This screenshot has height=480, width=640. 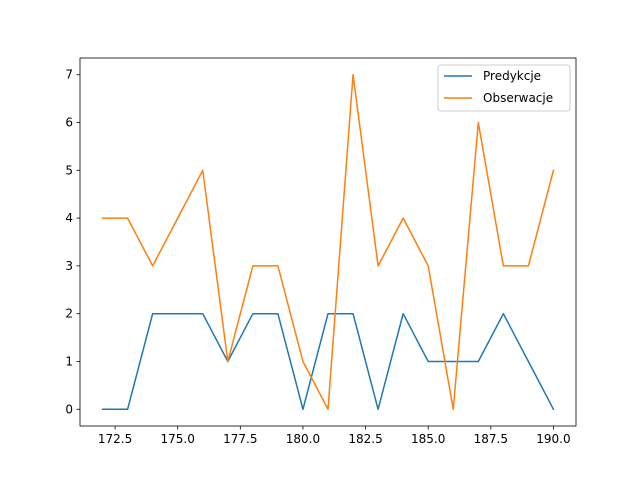 What do you see at coordinates (518, 98) in the screenshot?
I see `legend-label-obserwacje: Obserwacje` at bounding box center [518, 98].